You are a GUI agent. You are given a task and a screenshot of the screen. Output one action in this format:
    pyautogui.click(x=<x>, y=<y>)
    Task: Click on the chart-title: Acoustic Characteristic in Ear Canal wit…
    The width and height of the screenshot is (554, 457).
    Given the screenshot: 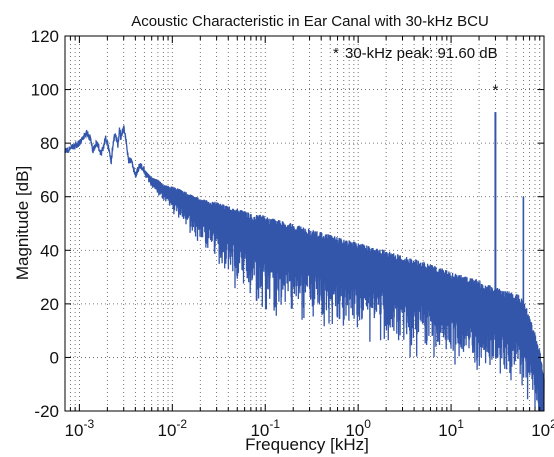 What is the action you would take?
    pyautogui.click(x=310, y=21)
    